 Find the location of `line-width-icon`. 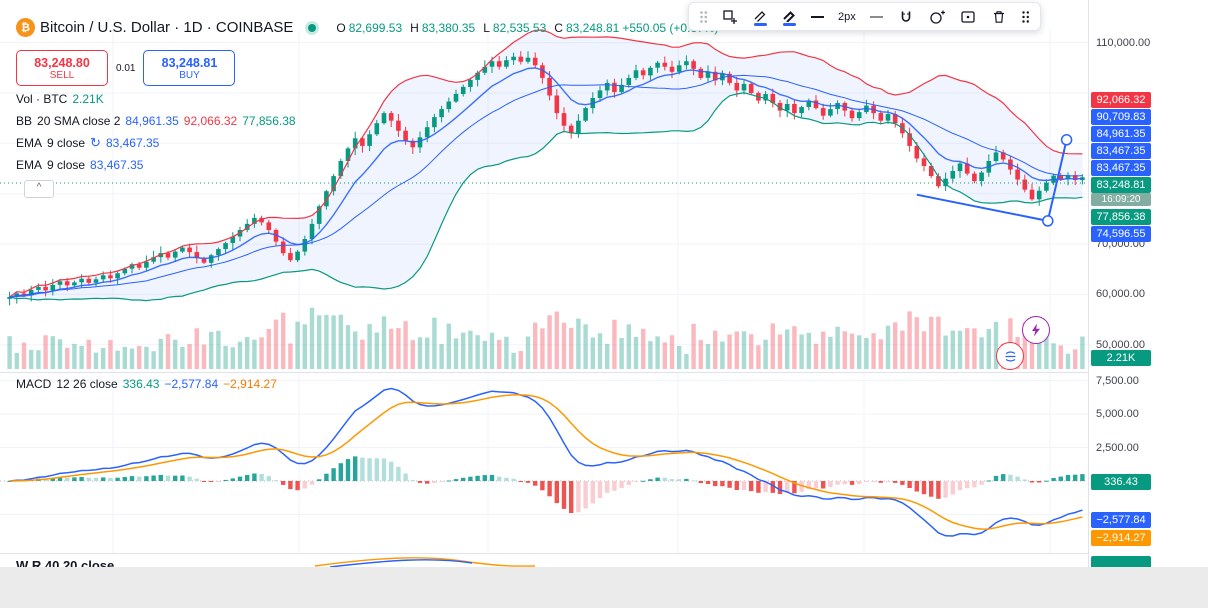

line-width-icon is located at coordinates (817, 17).